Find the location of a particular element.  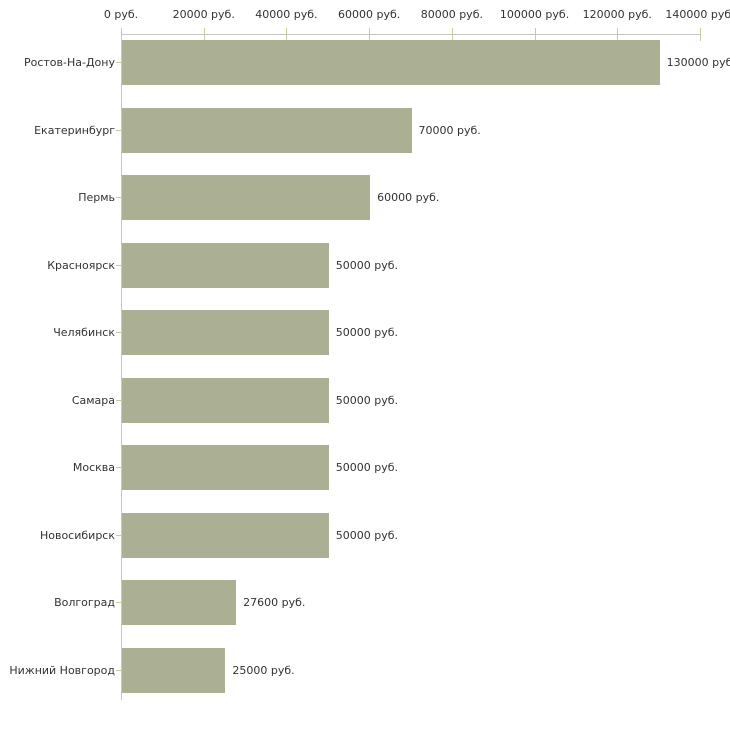

x-tick-label: 40000 руб. is located at coordinates (286, 14).